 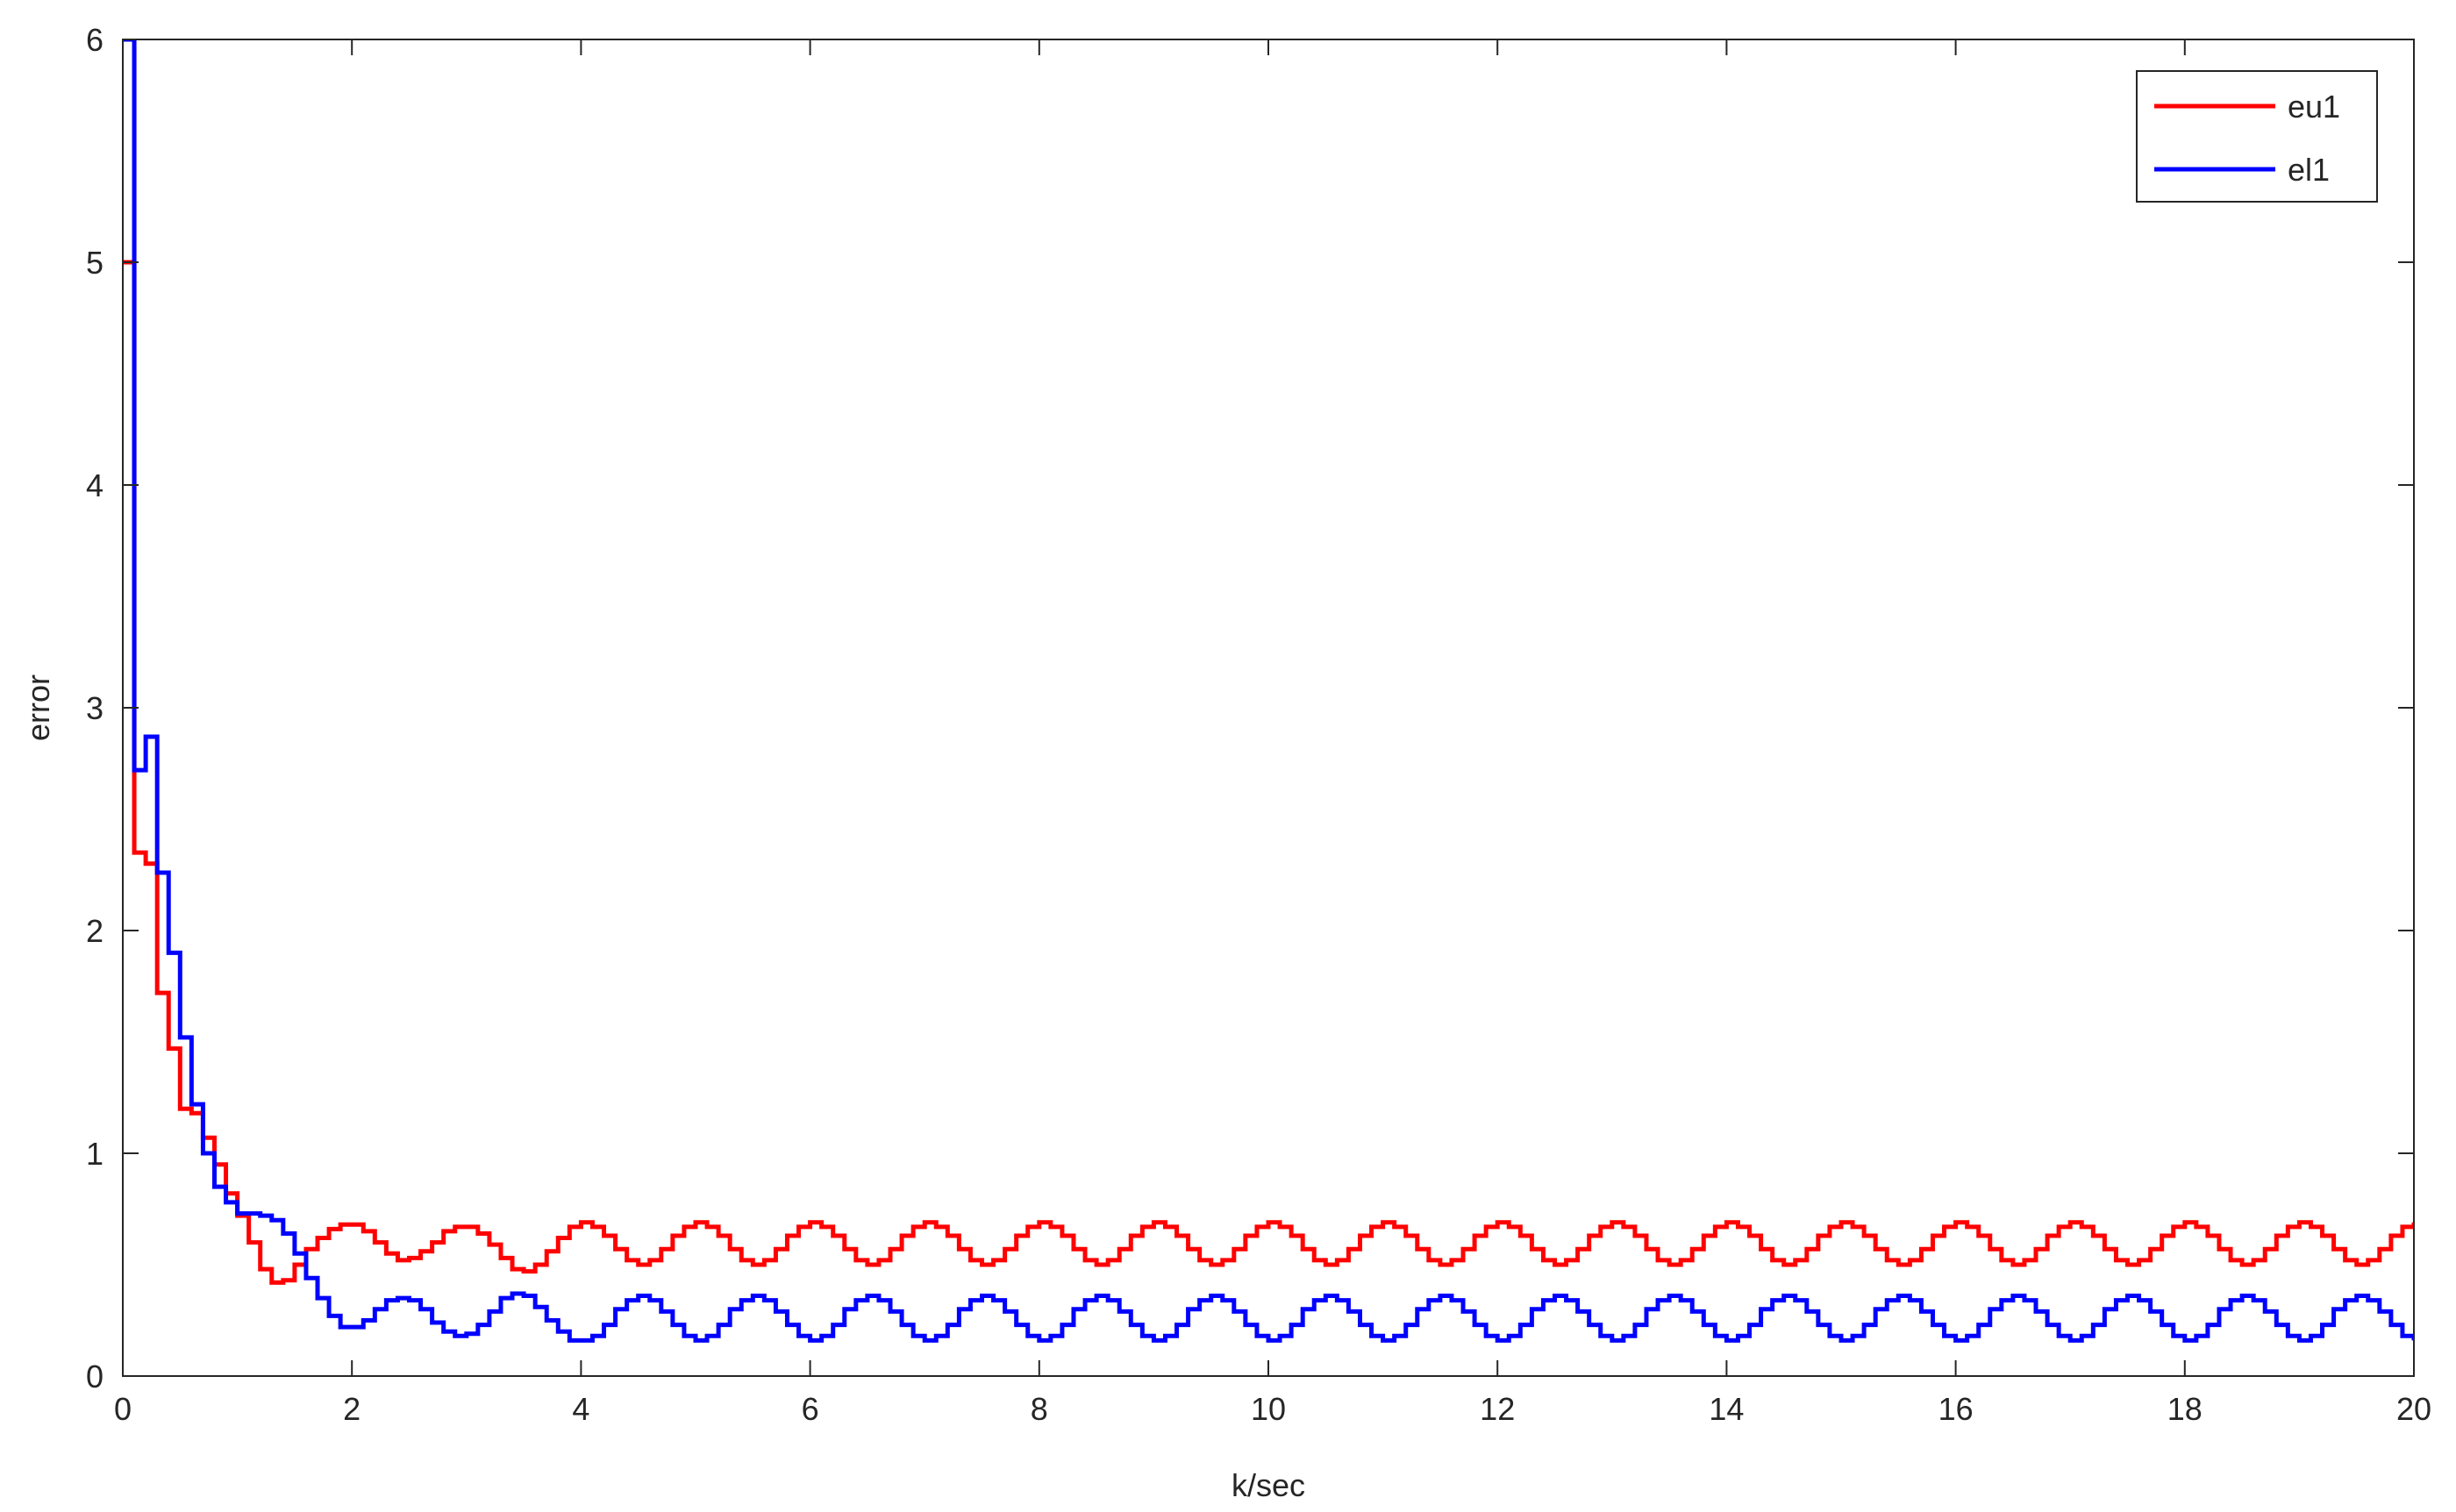 I want to click on x-tick-label: 18, so click(x=2185, y=1409).